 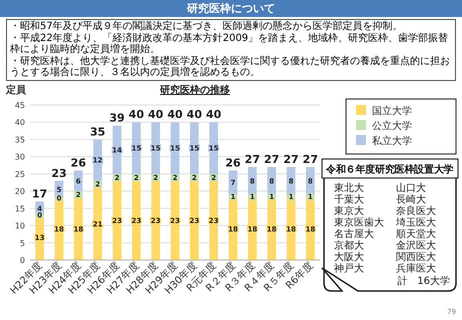 What do you see at coordinates (349, 199) in the screenshot?
I see `text: 千葉大` at bounding box center [349, 199].